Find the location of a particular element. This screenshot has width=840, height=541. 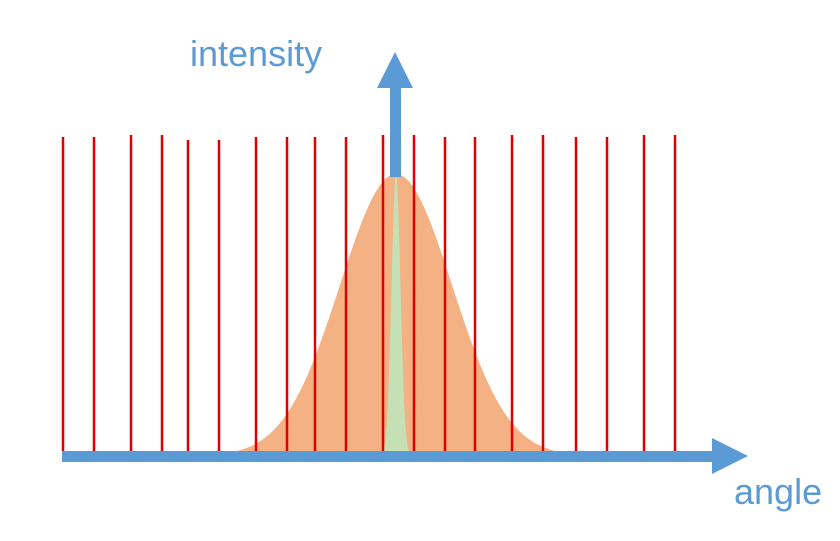

angle-axis-arrowhead is located at coordinates (730, 456).